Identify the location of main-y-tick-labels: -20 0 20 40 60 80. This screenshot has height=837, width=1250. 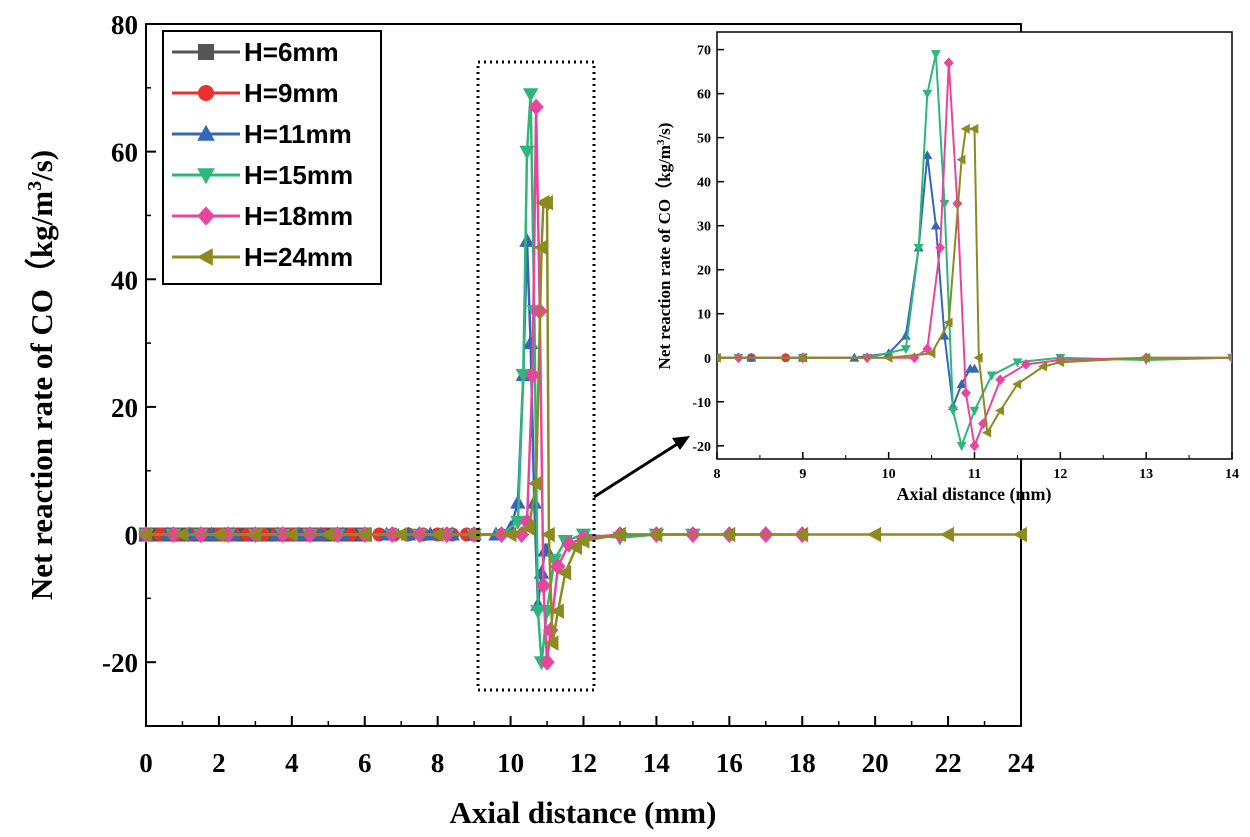
(120, 344).